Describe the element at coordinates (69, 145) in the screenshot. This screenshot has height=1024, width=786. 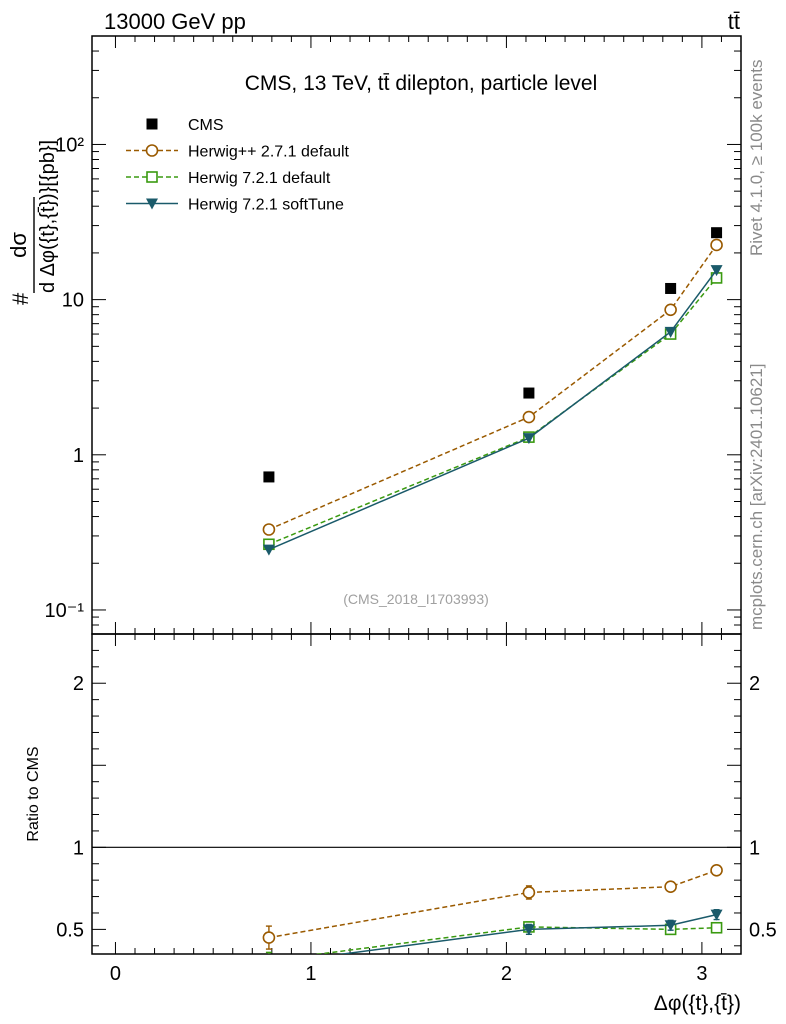
I see `y-tick-label: 10²` at that location.